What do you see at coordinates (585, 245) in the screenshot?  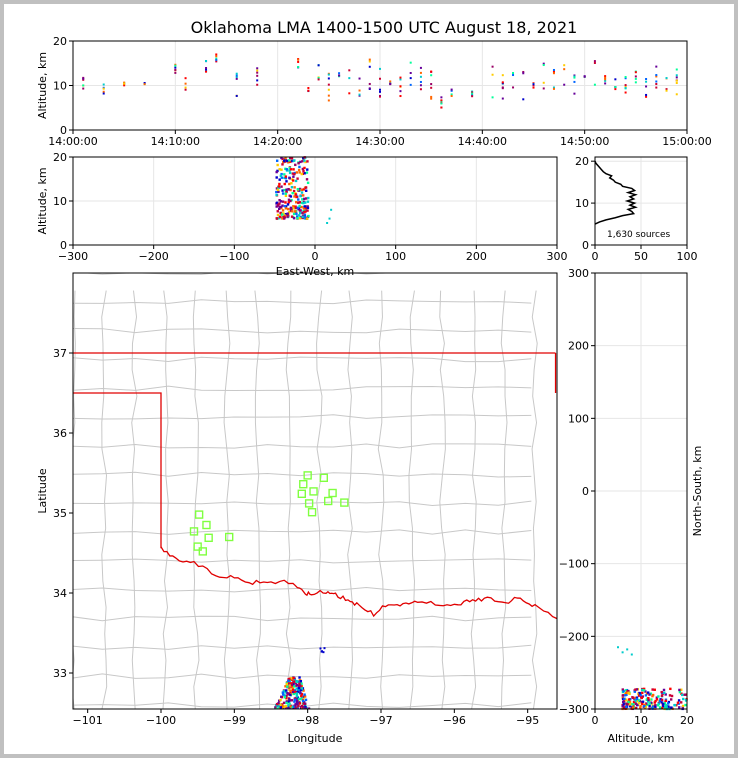 I see `hist-ytick-label: 0` at bounding box center [585, 245].